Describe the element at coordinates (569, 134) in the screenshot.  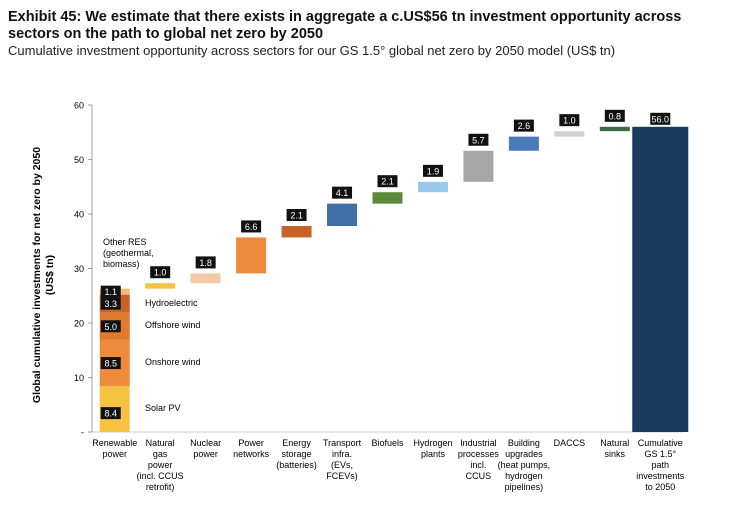
I see `bar-daccs` at that location.